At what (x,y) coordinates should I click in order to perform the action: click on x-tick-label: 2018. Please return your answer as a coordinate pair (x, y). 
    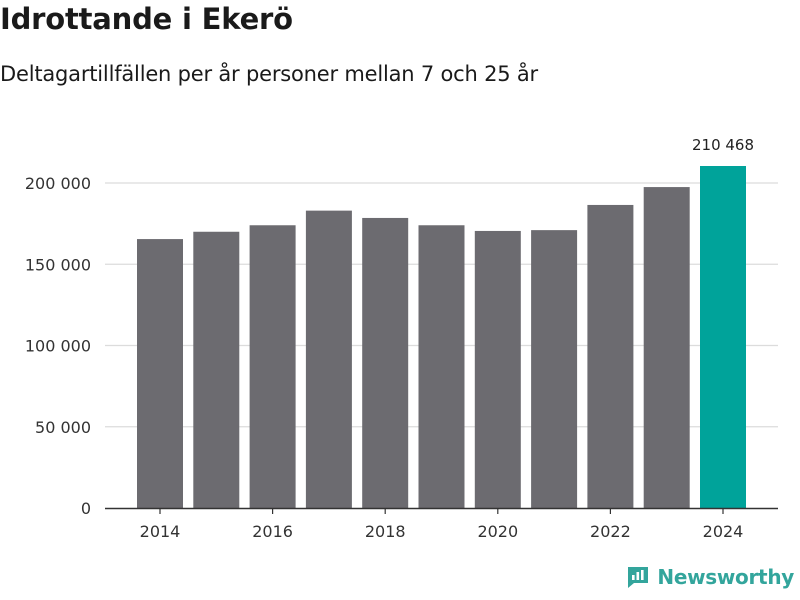
    Looking at the image, I should click on (385, 531).